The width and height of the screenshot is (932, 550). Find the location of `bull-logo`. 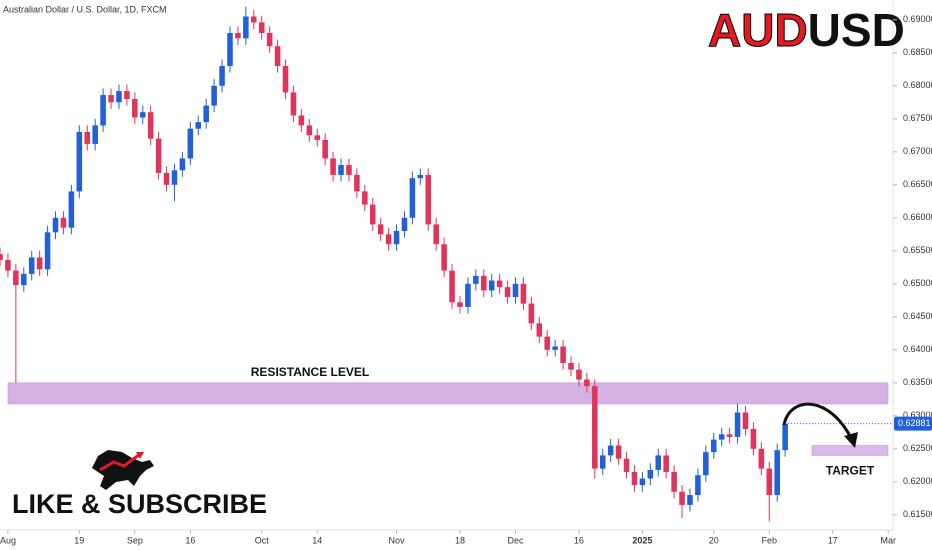

bull-logo is located at coordinates (123, 470).